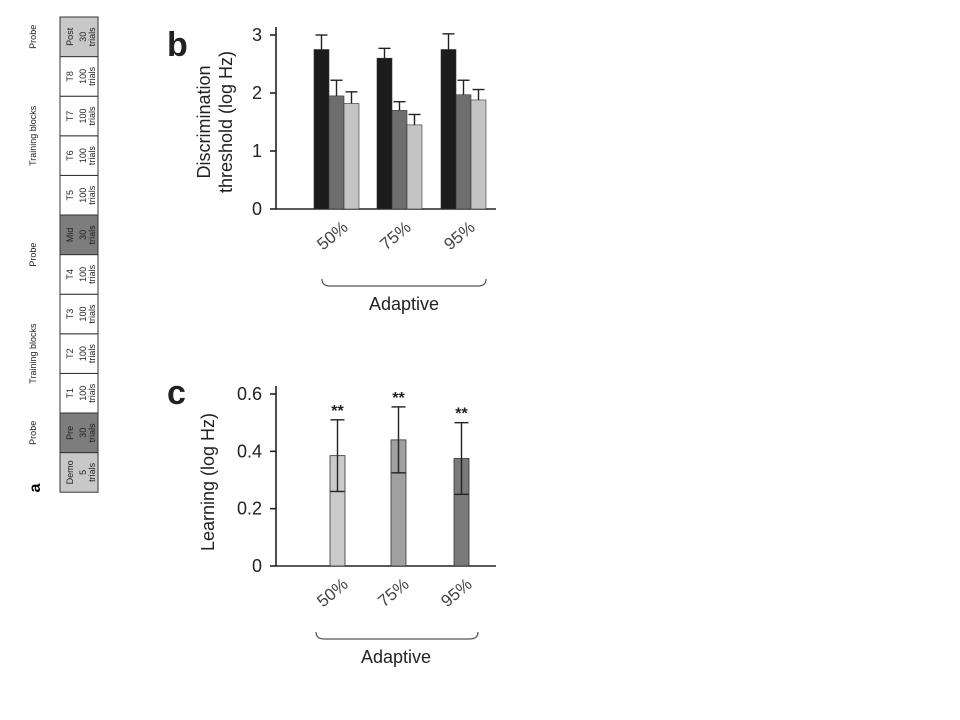 This screenshot has width=960, height=720. Describe the element at coordinates (70, 314) in the screenshot. I see `block-name: T3` at that location.